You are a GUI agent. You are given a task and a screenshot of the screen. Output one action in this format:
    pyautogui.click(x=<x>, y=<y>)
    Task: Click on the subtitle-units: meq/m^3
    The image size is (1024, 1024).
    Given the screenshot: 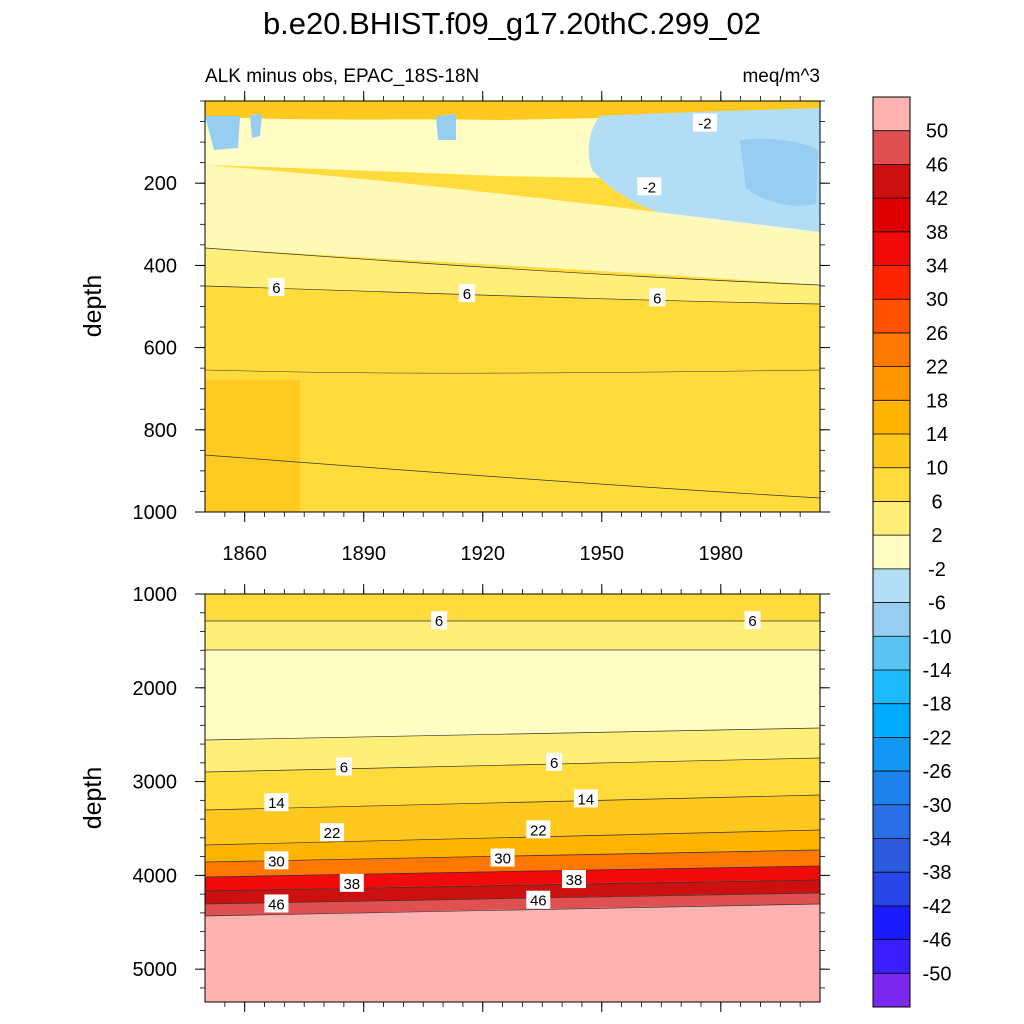 What is the action you would take?
    pyautogui.click(x=781, y=76)
    